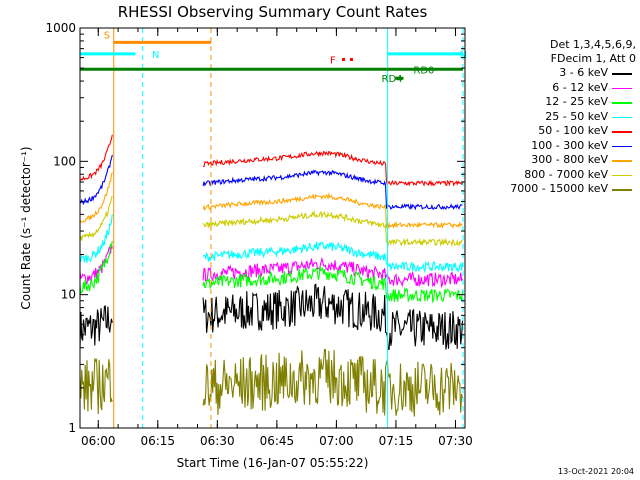 This screenshot has height=480, width=640. What do you see at coordinates (566, 174) in the screenshot?
I see `legend-label: 800 - 7000 keV` at bounding box center [566, 174].